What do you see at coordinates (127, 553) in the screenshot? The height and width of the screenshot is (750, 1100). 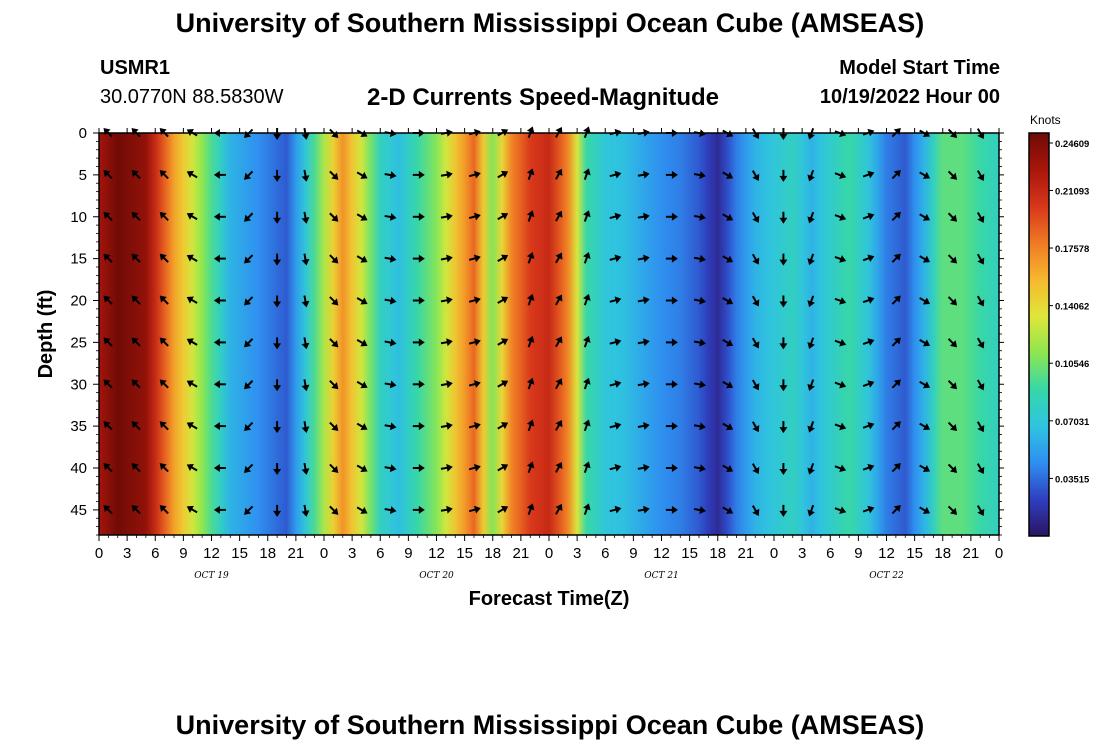 I see `x-tick-label: 3` at bounding box center [127, 553].